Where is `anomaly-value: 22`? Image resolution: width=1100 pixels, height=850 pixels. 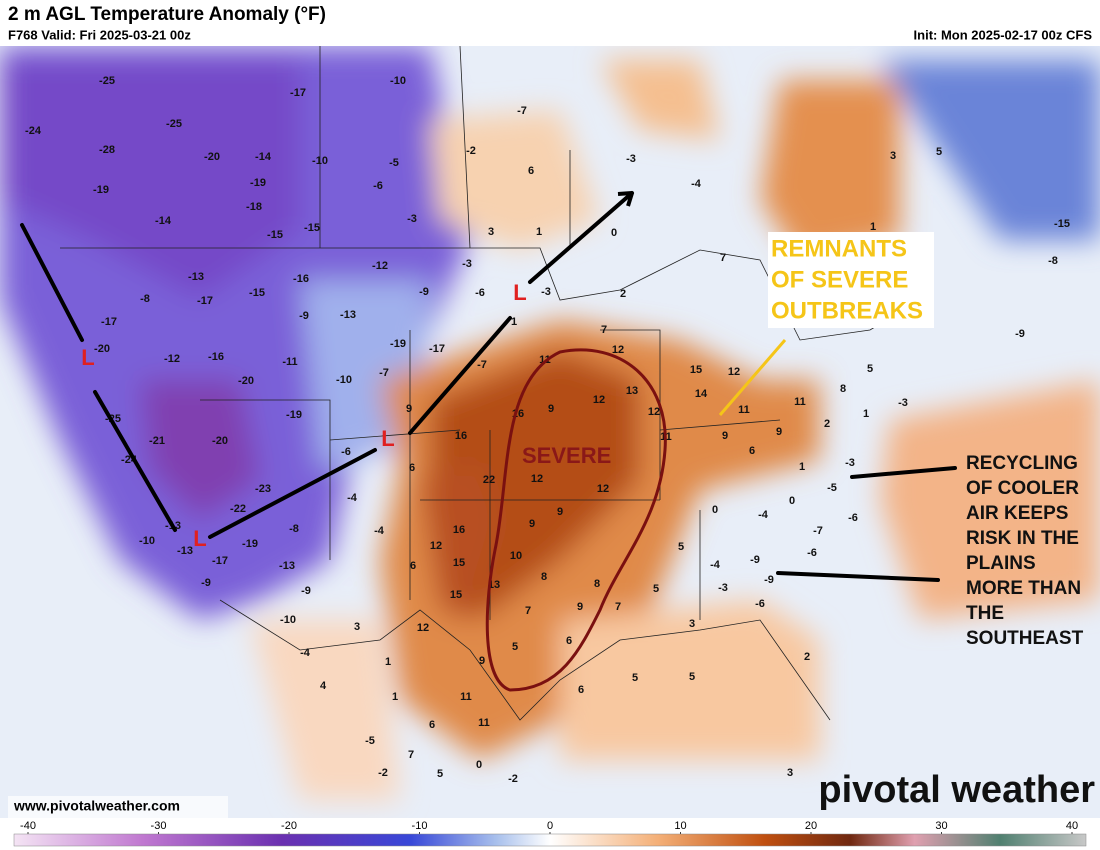
anomaly-value: 22 is located at coordinates (489, 480).